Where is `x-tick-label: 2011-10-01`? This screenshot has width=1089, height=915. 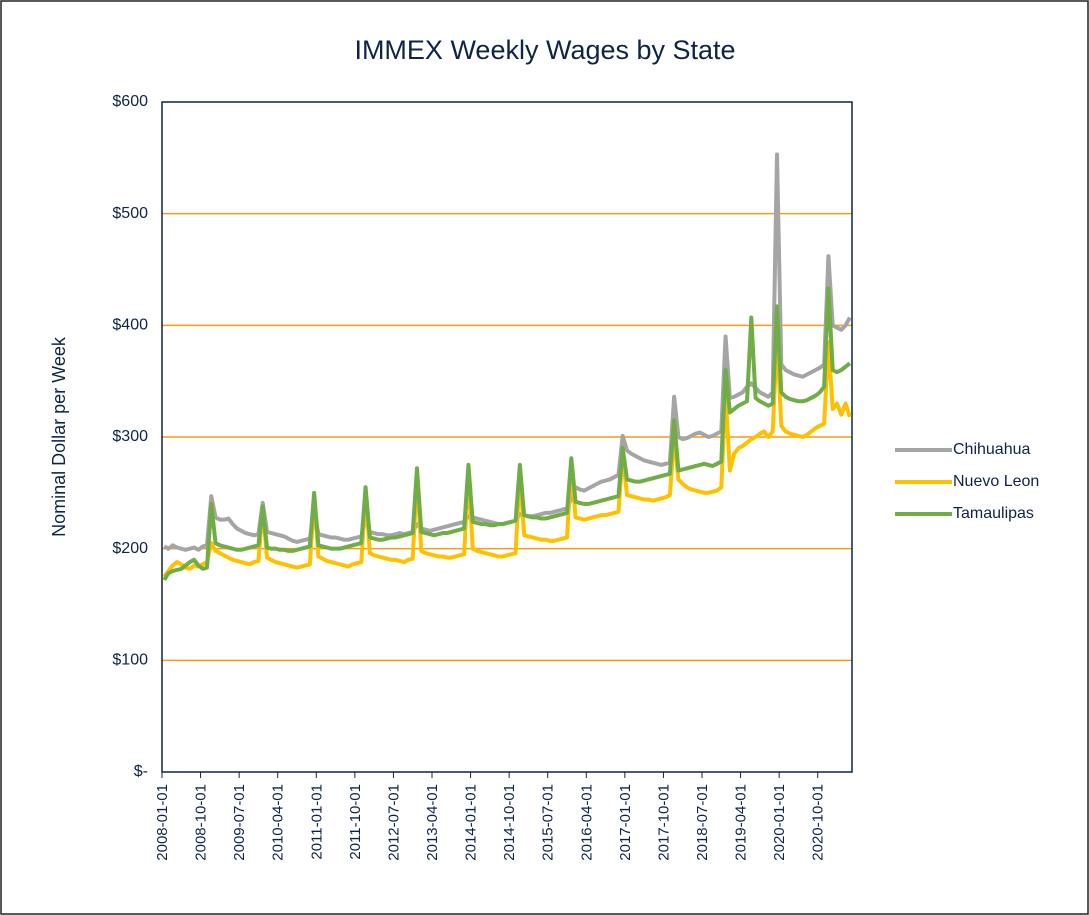
x-tick-label: 2011-10-01 is located at coordinates (355, 822).